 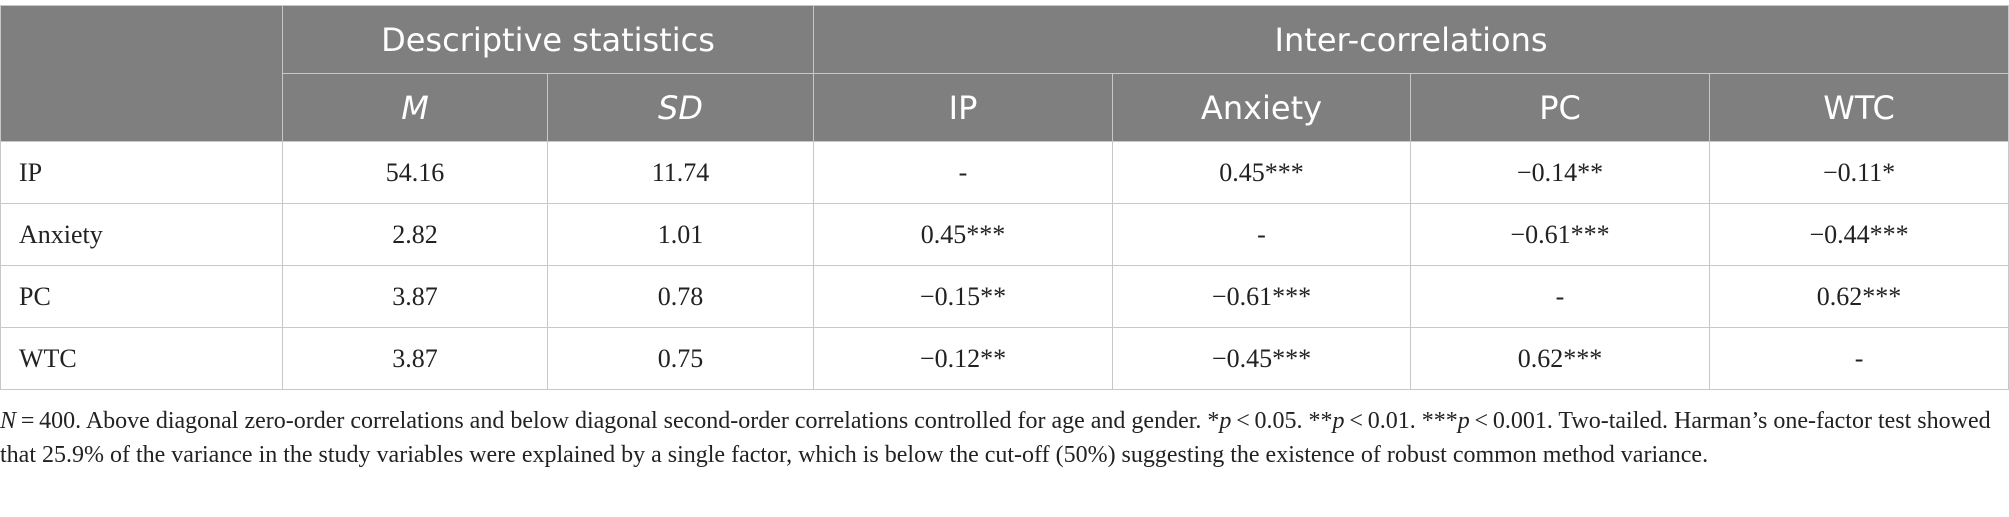 I want to click on note-text: N, so click(x=8, y=421).